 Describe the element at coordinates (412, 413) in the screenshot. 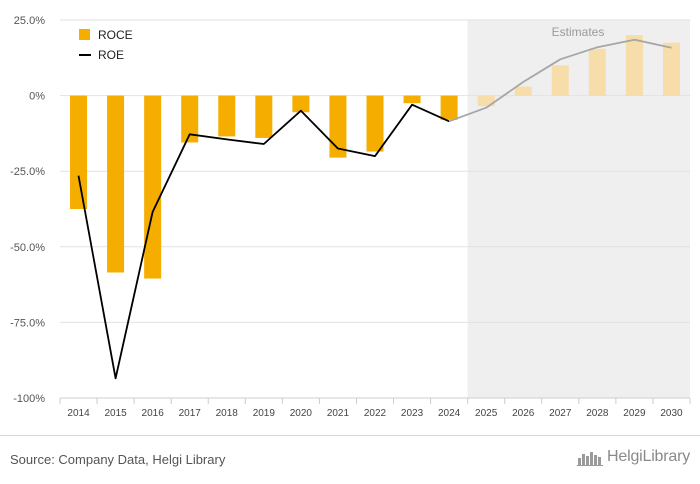

I see `x-tick-label: 2023` at that location.